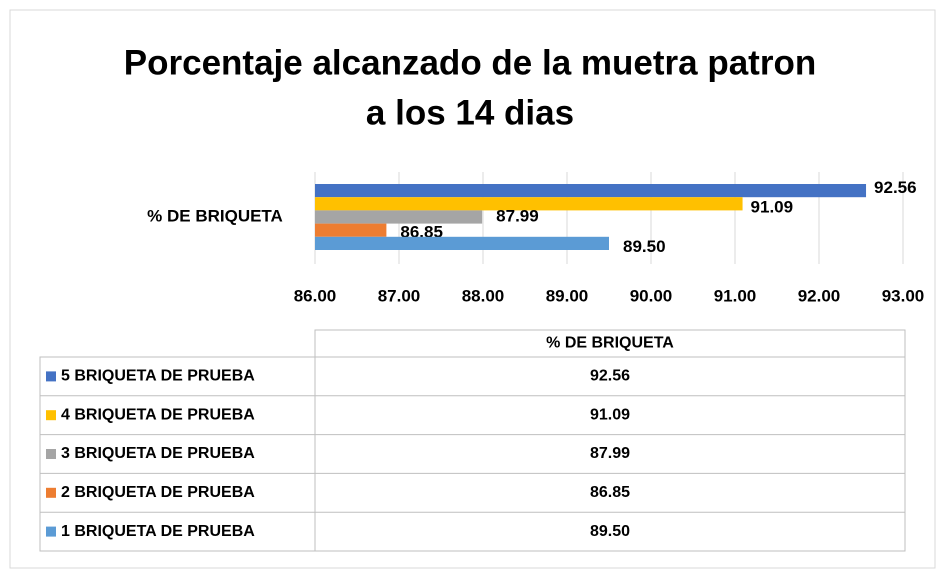 The height and width of the screenshot is (569, 940). Describe the element at coordinates (158, 376) in the screenshot. I see `legend-label: 5 BRIQUETA DE PRUEBA` at that location.